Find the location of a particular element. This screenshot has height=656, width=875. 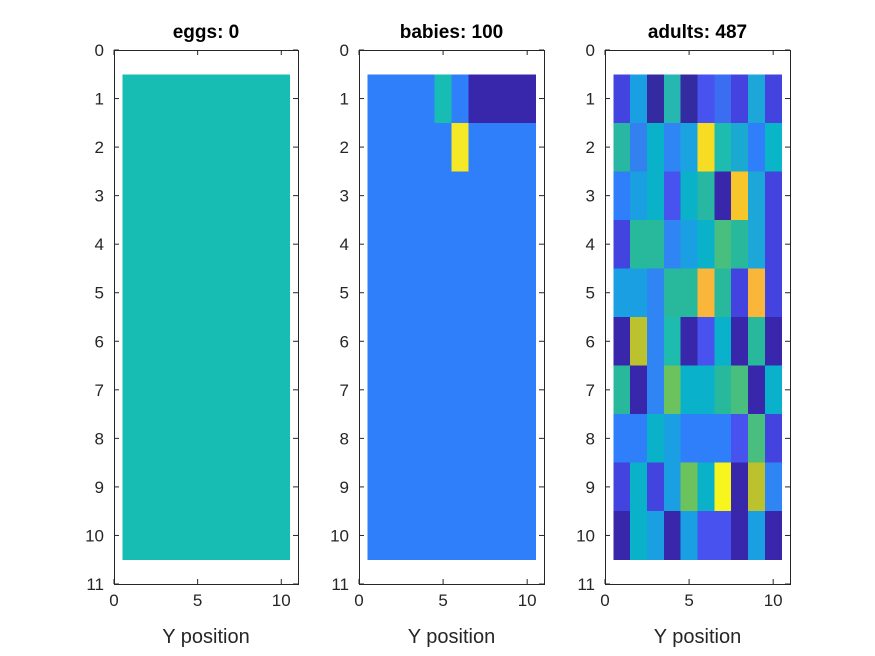

x-tick-label: 5 is located at coordinates (197, 600).